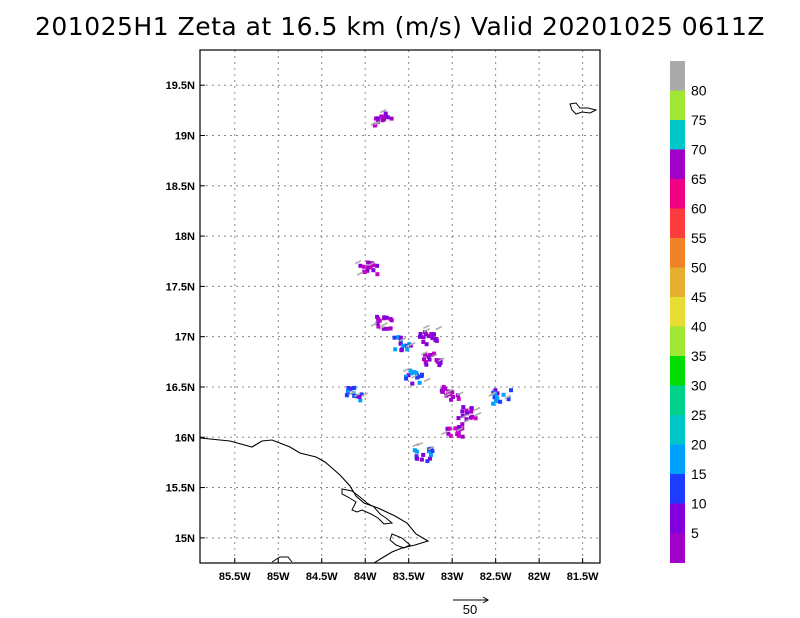 The image size is (800, 618). Describe the element at coordinates (699, 415) in the screenshot. I see `colorbar-label: 25` at that location.